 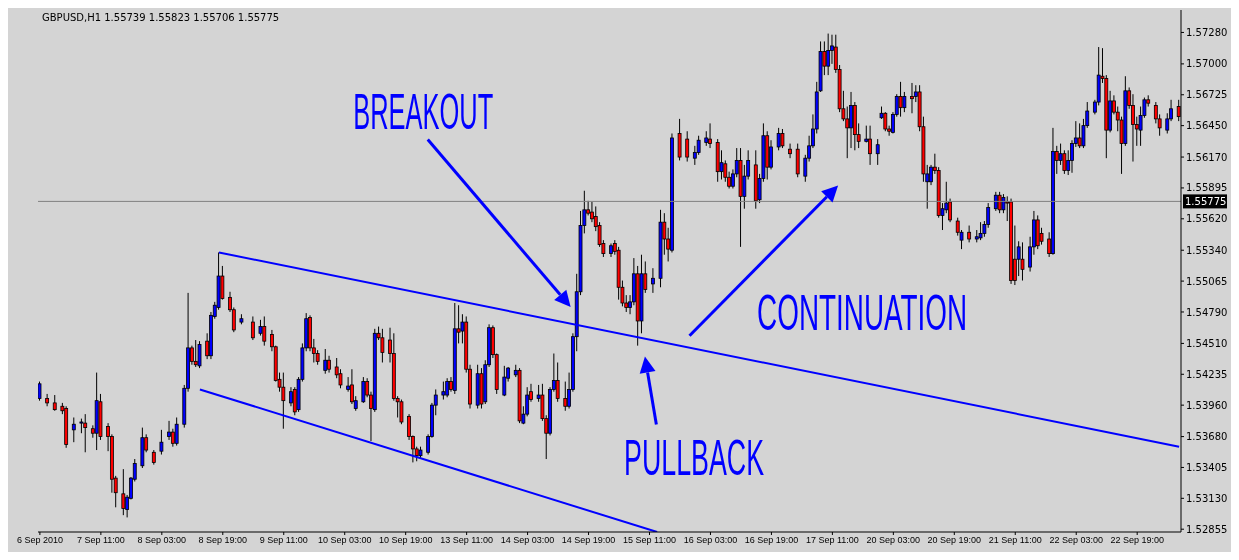 What do you see at coordinates (755, 458) in the screenshot?
I see `annotation: PULLBACK` at bounding box center [755, 458].